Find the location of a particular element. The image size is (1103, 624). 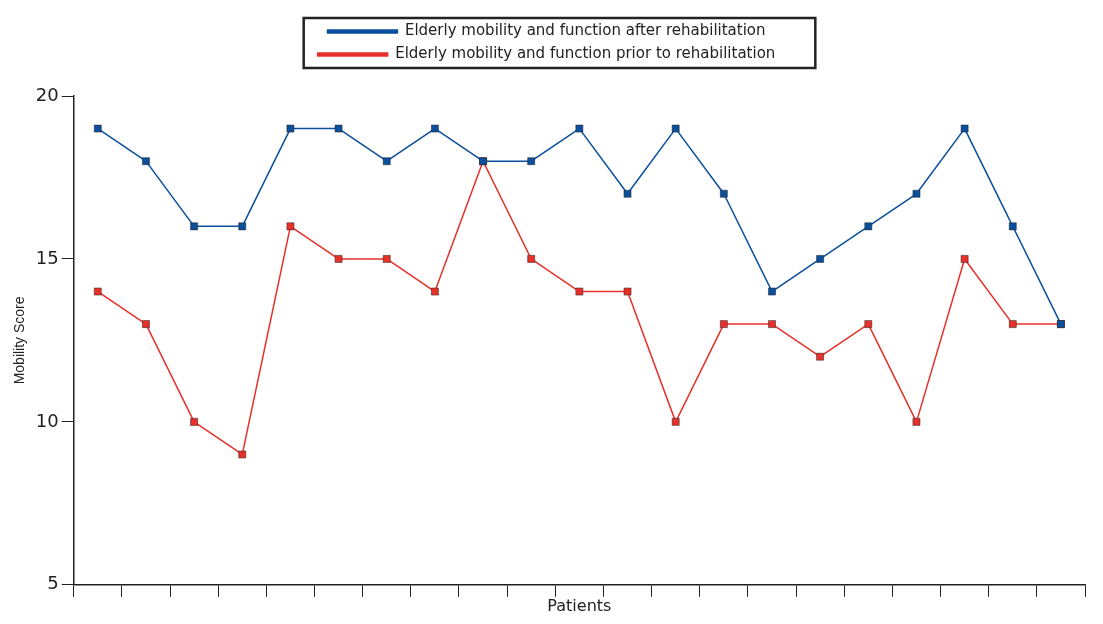

legend-label: Elderly mobility and function prior to rehabilitation is located at coordinates (585, 53).